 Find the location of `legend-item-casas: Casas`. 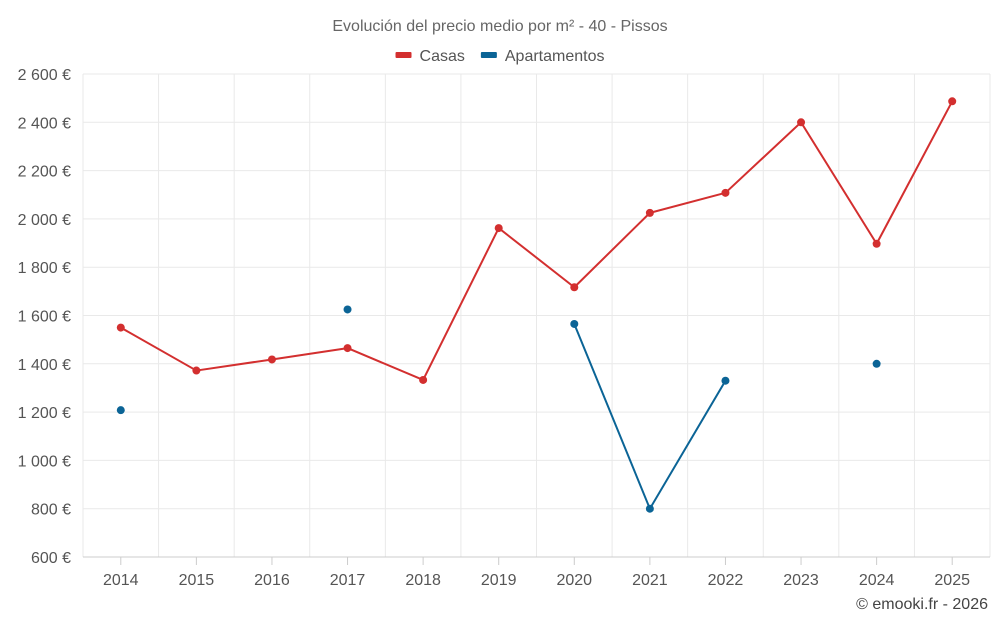

legend-item-casas: Casas is located at coordinates (430, 56).